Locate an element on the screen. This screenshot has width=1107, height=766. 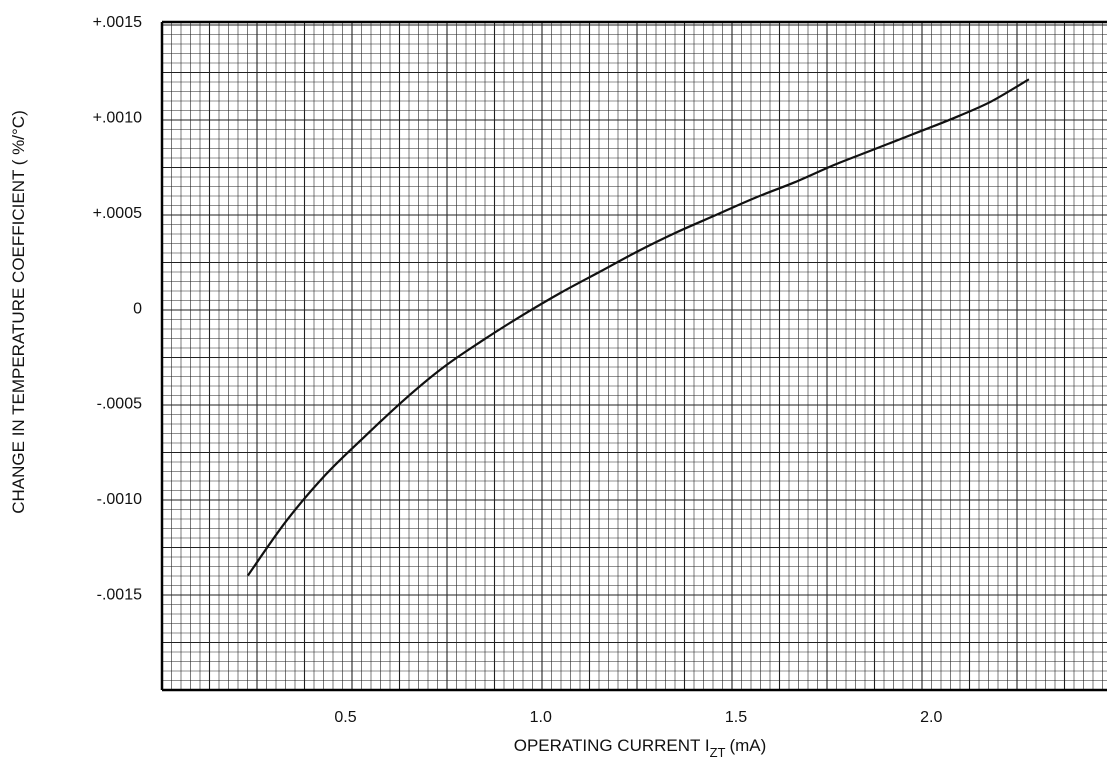
y-tick-labels: +.0015 +.0010 +.0005 0 -.0005 -.0010 -.0015 is located at coordinates (117, 309).